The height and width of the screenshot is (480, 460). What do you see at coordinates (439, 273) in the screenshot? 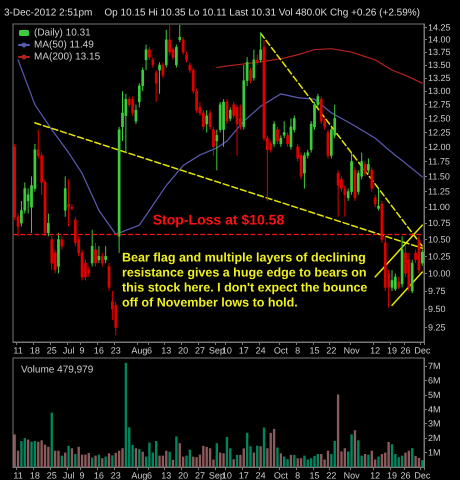
I see `y-tick-label: 10.00` at bounding box center [439, 273].